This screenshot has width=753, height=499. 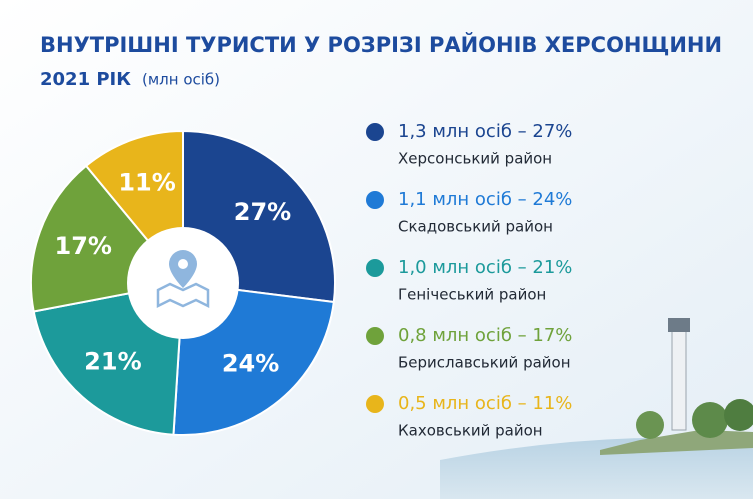 I want to click on slice-label: 21%, so click(x=112, y=362).